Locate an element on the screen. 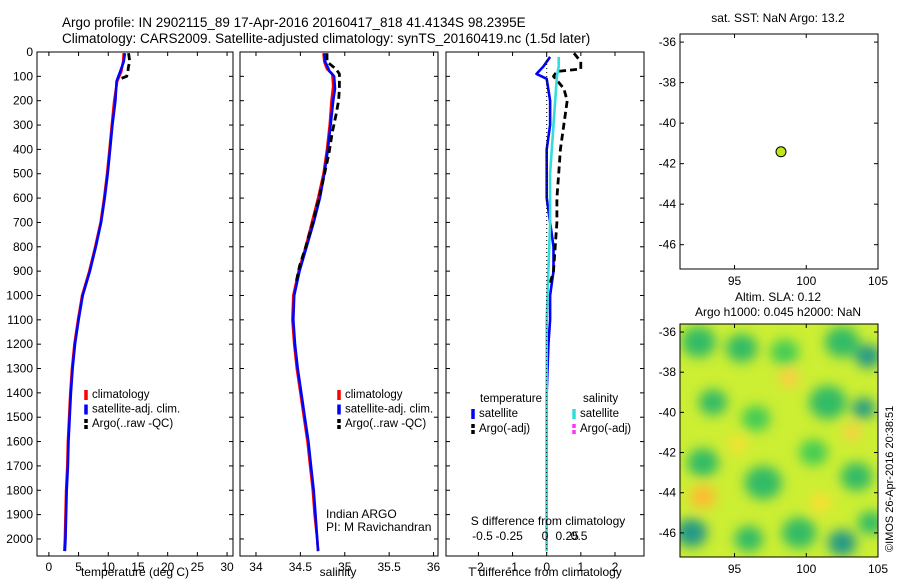 The image size is (900, 580). series-line-temperature-argo-adj- is located at coordinates (565, 168).